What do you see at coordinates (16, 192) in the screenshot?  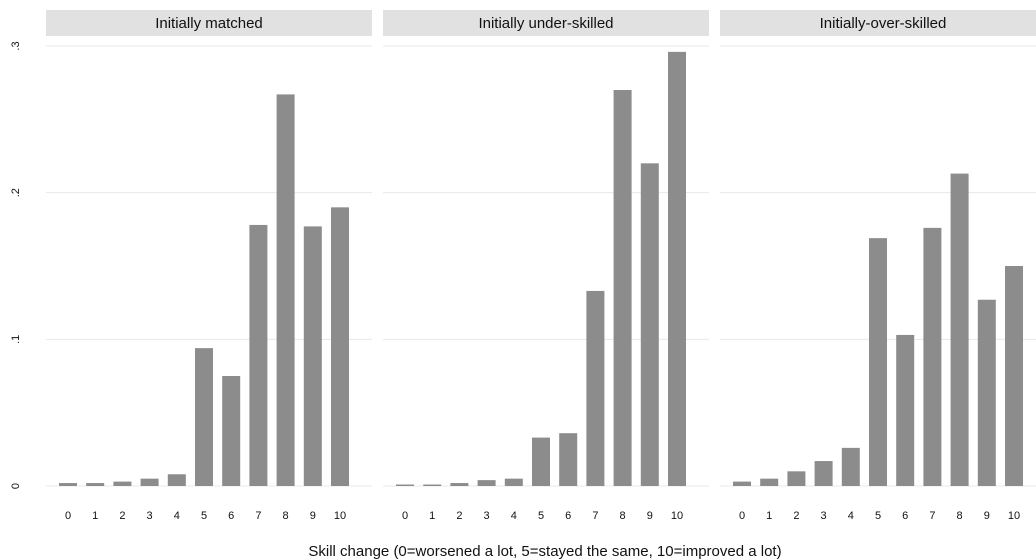 I see `y-tick-label: .2` at bounding box center [16, 192].